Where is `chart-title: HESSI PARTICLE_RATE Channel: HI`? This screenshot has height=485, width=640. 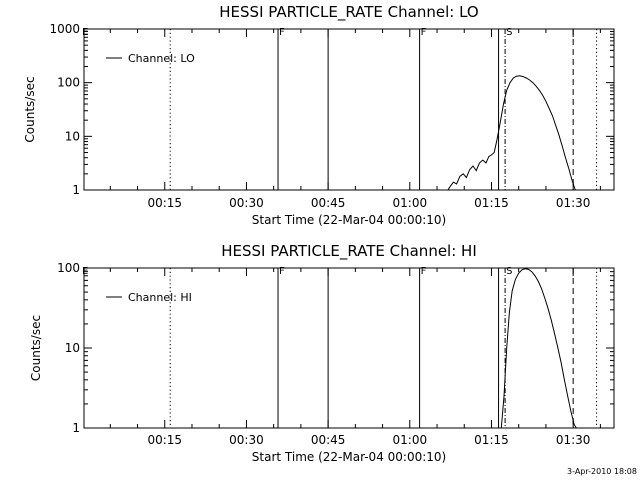 chart-title: HESSI PARTICLE_RATE Channel: HI is located at coordinates (349, 251).